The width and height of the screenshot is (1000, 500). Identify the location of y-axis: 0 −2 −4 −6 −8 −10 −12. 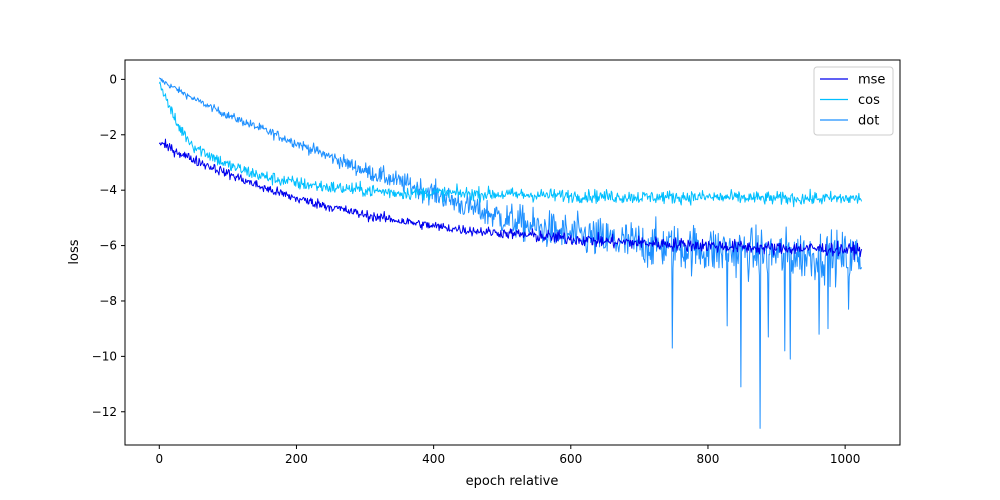
(108, 245).